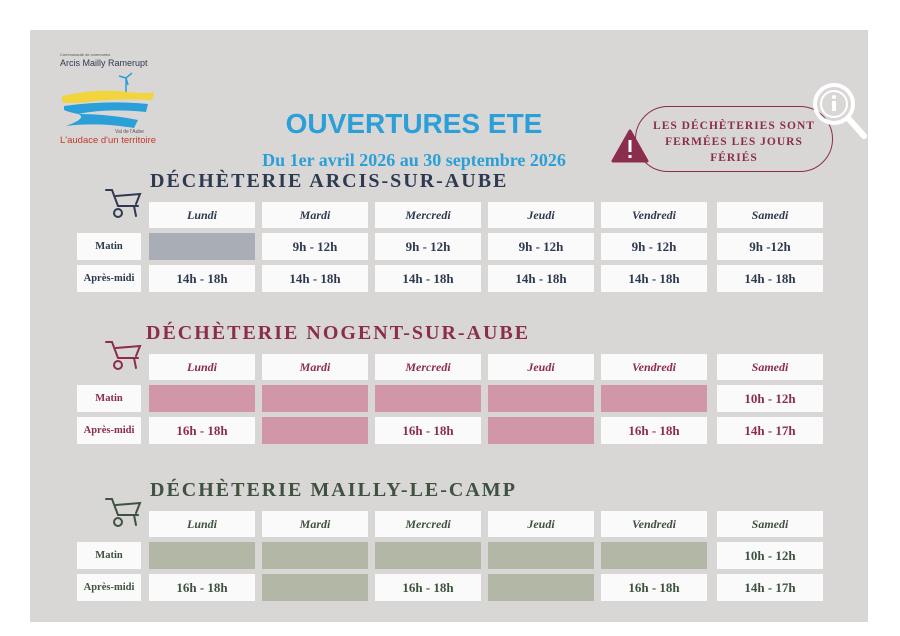  Describe the element at coordinates (770, 246) in the screenshot. I see `hours-cell: 9h -12h` at that location.